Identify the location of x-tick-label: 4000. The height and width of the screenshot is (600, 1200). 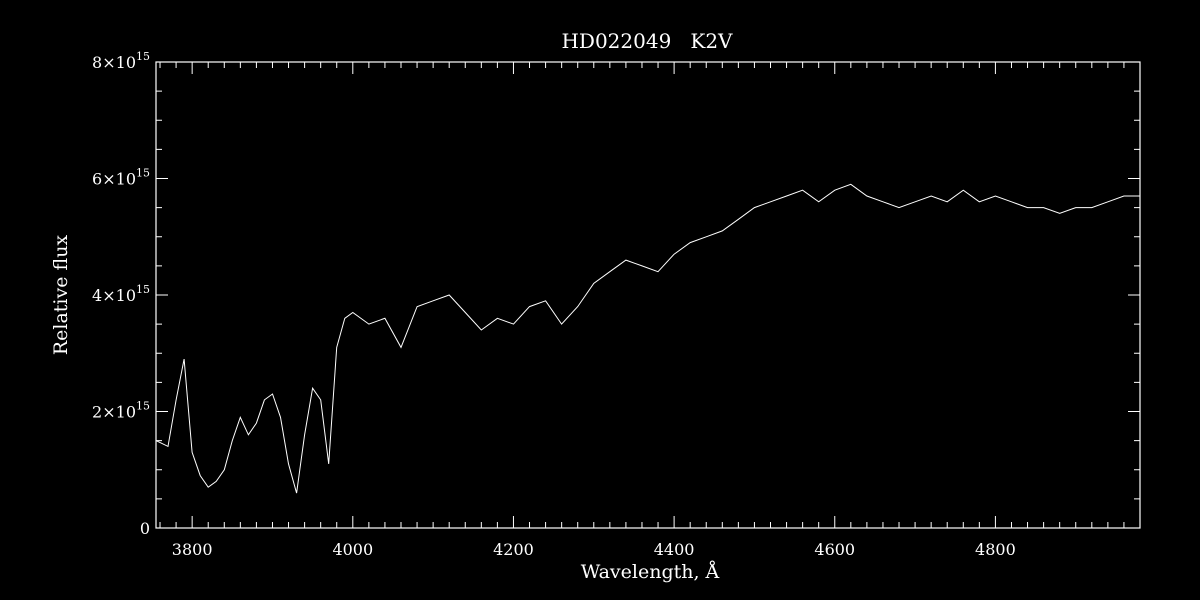
(352, 549).